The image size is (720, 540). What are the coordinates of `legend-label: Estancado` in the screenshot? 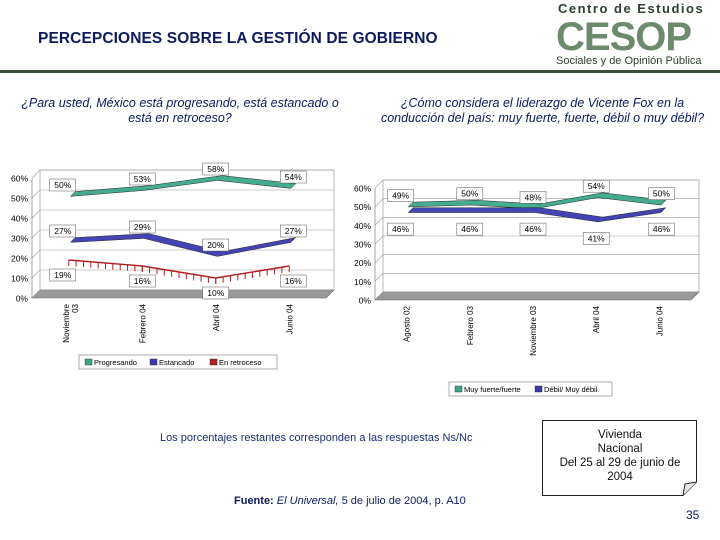 It's located at (176, 362).